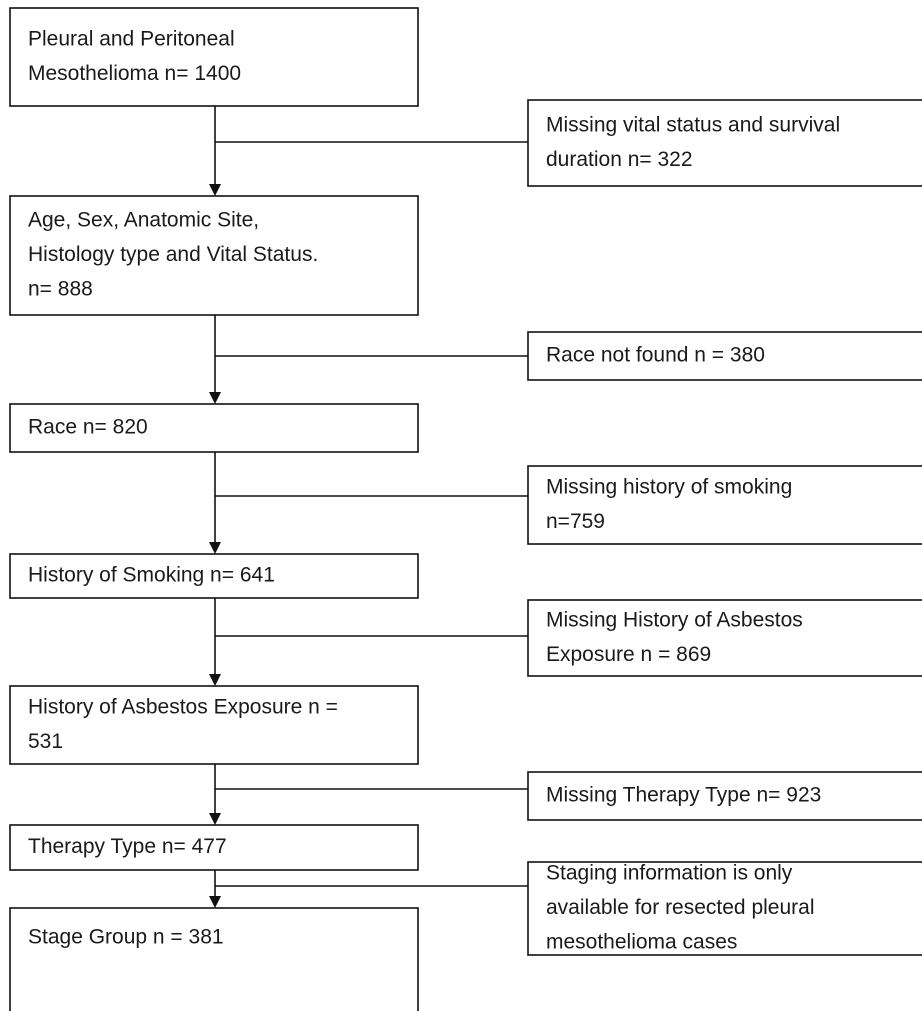 This screenshot has height=1011, width=922. Describe the element at coordinates (131, 38) in the screenshot. I see `box-text: Pleural and Peritoneal` at that location.